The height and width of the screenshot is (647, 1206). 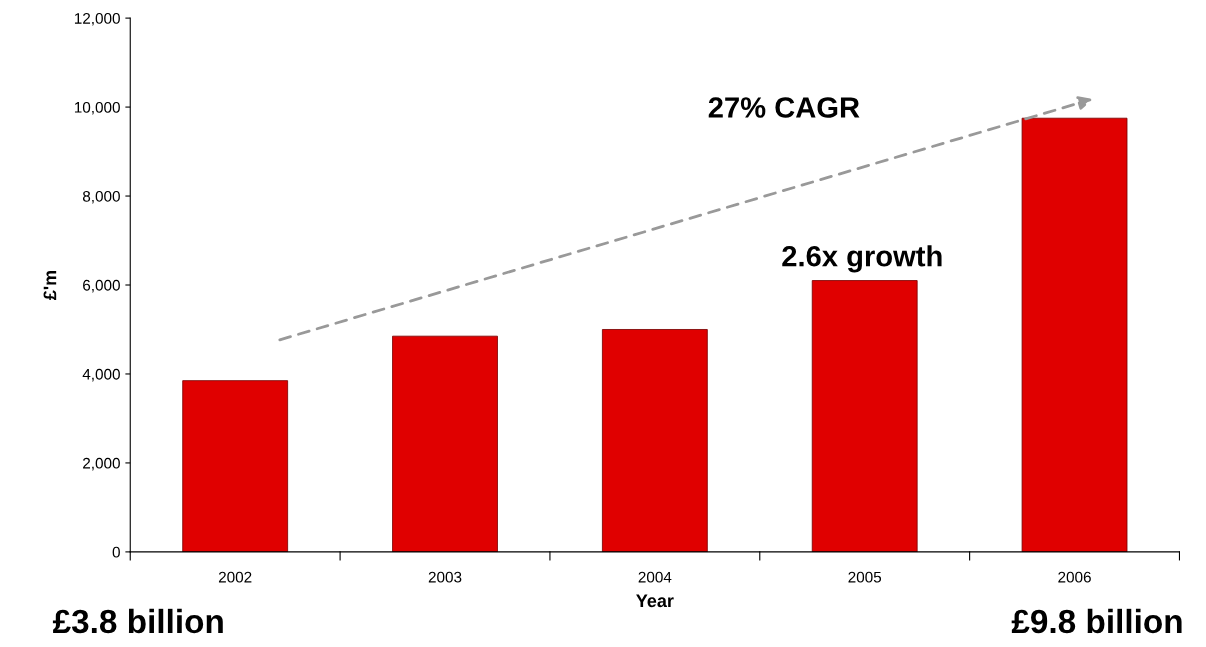 I want to click on text: £9.8 billion, so click(x=1096, y=621).